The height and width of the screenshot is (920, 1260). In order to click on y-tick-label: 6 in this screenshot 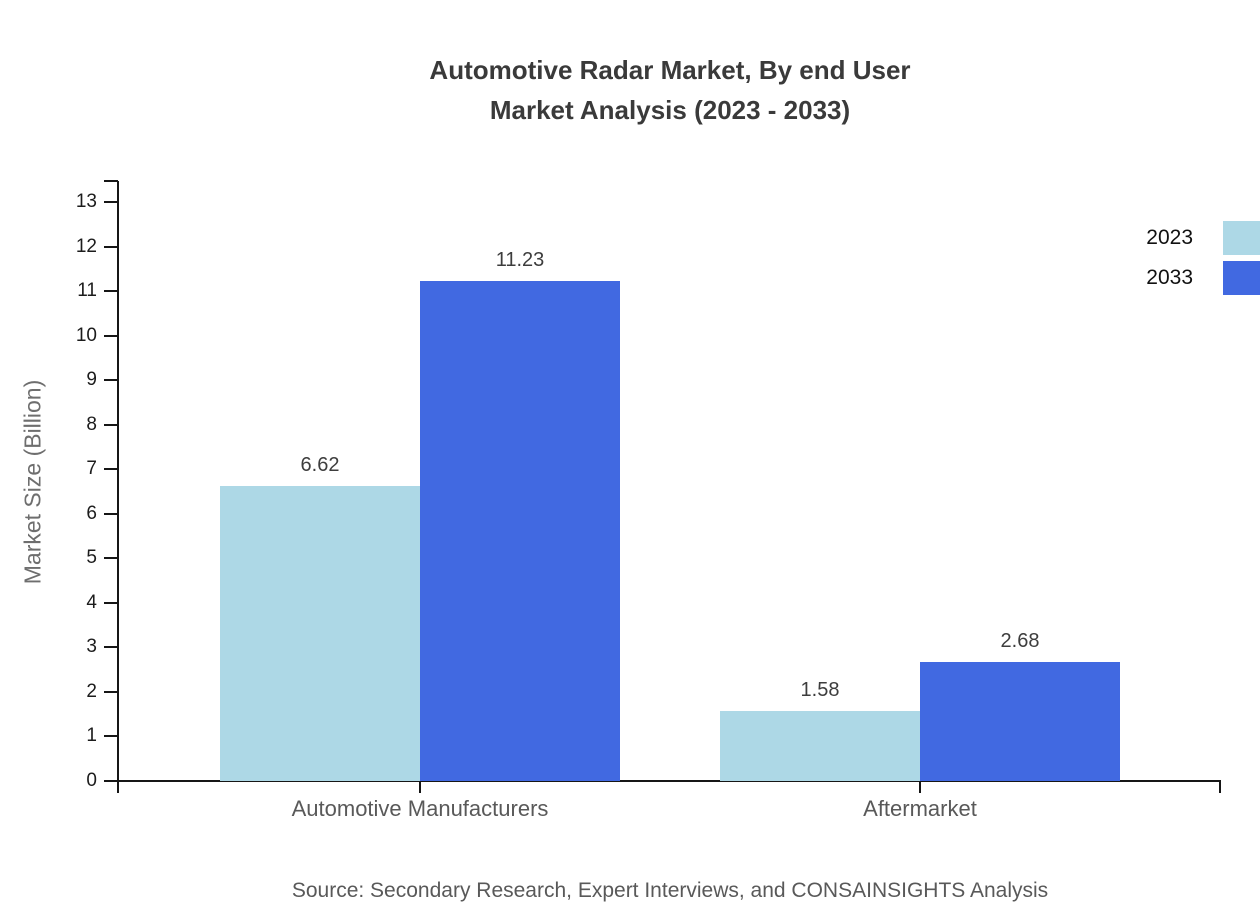, I will do `click(91, 513)`.